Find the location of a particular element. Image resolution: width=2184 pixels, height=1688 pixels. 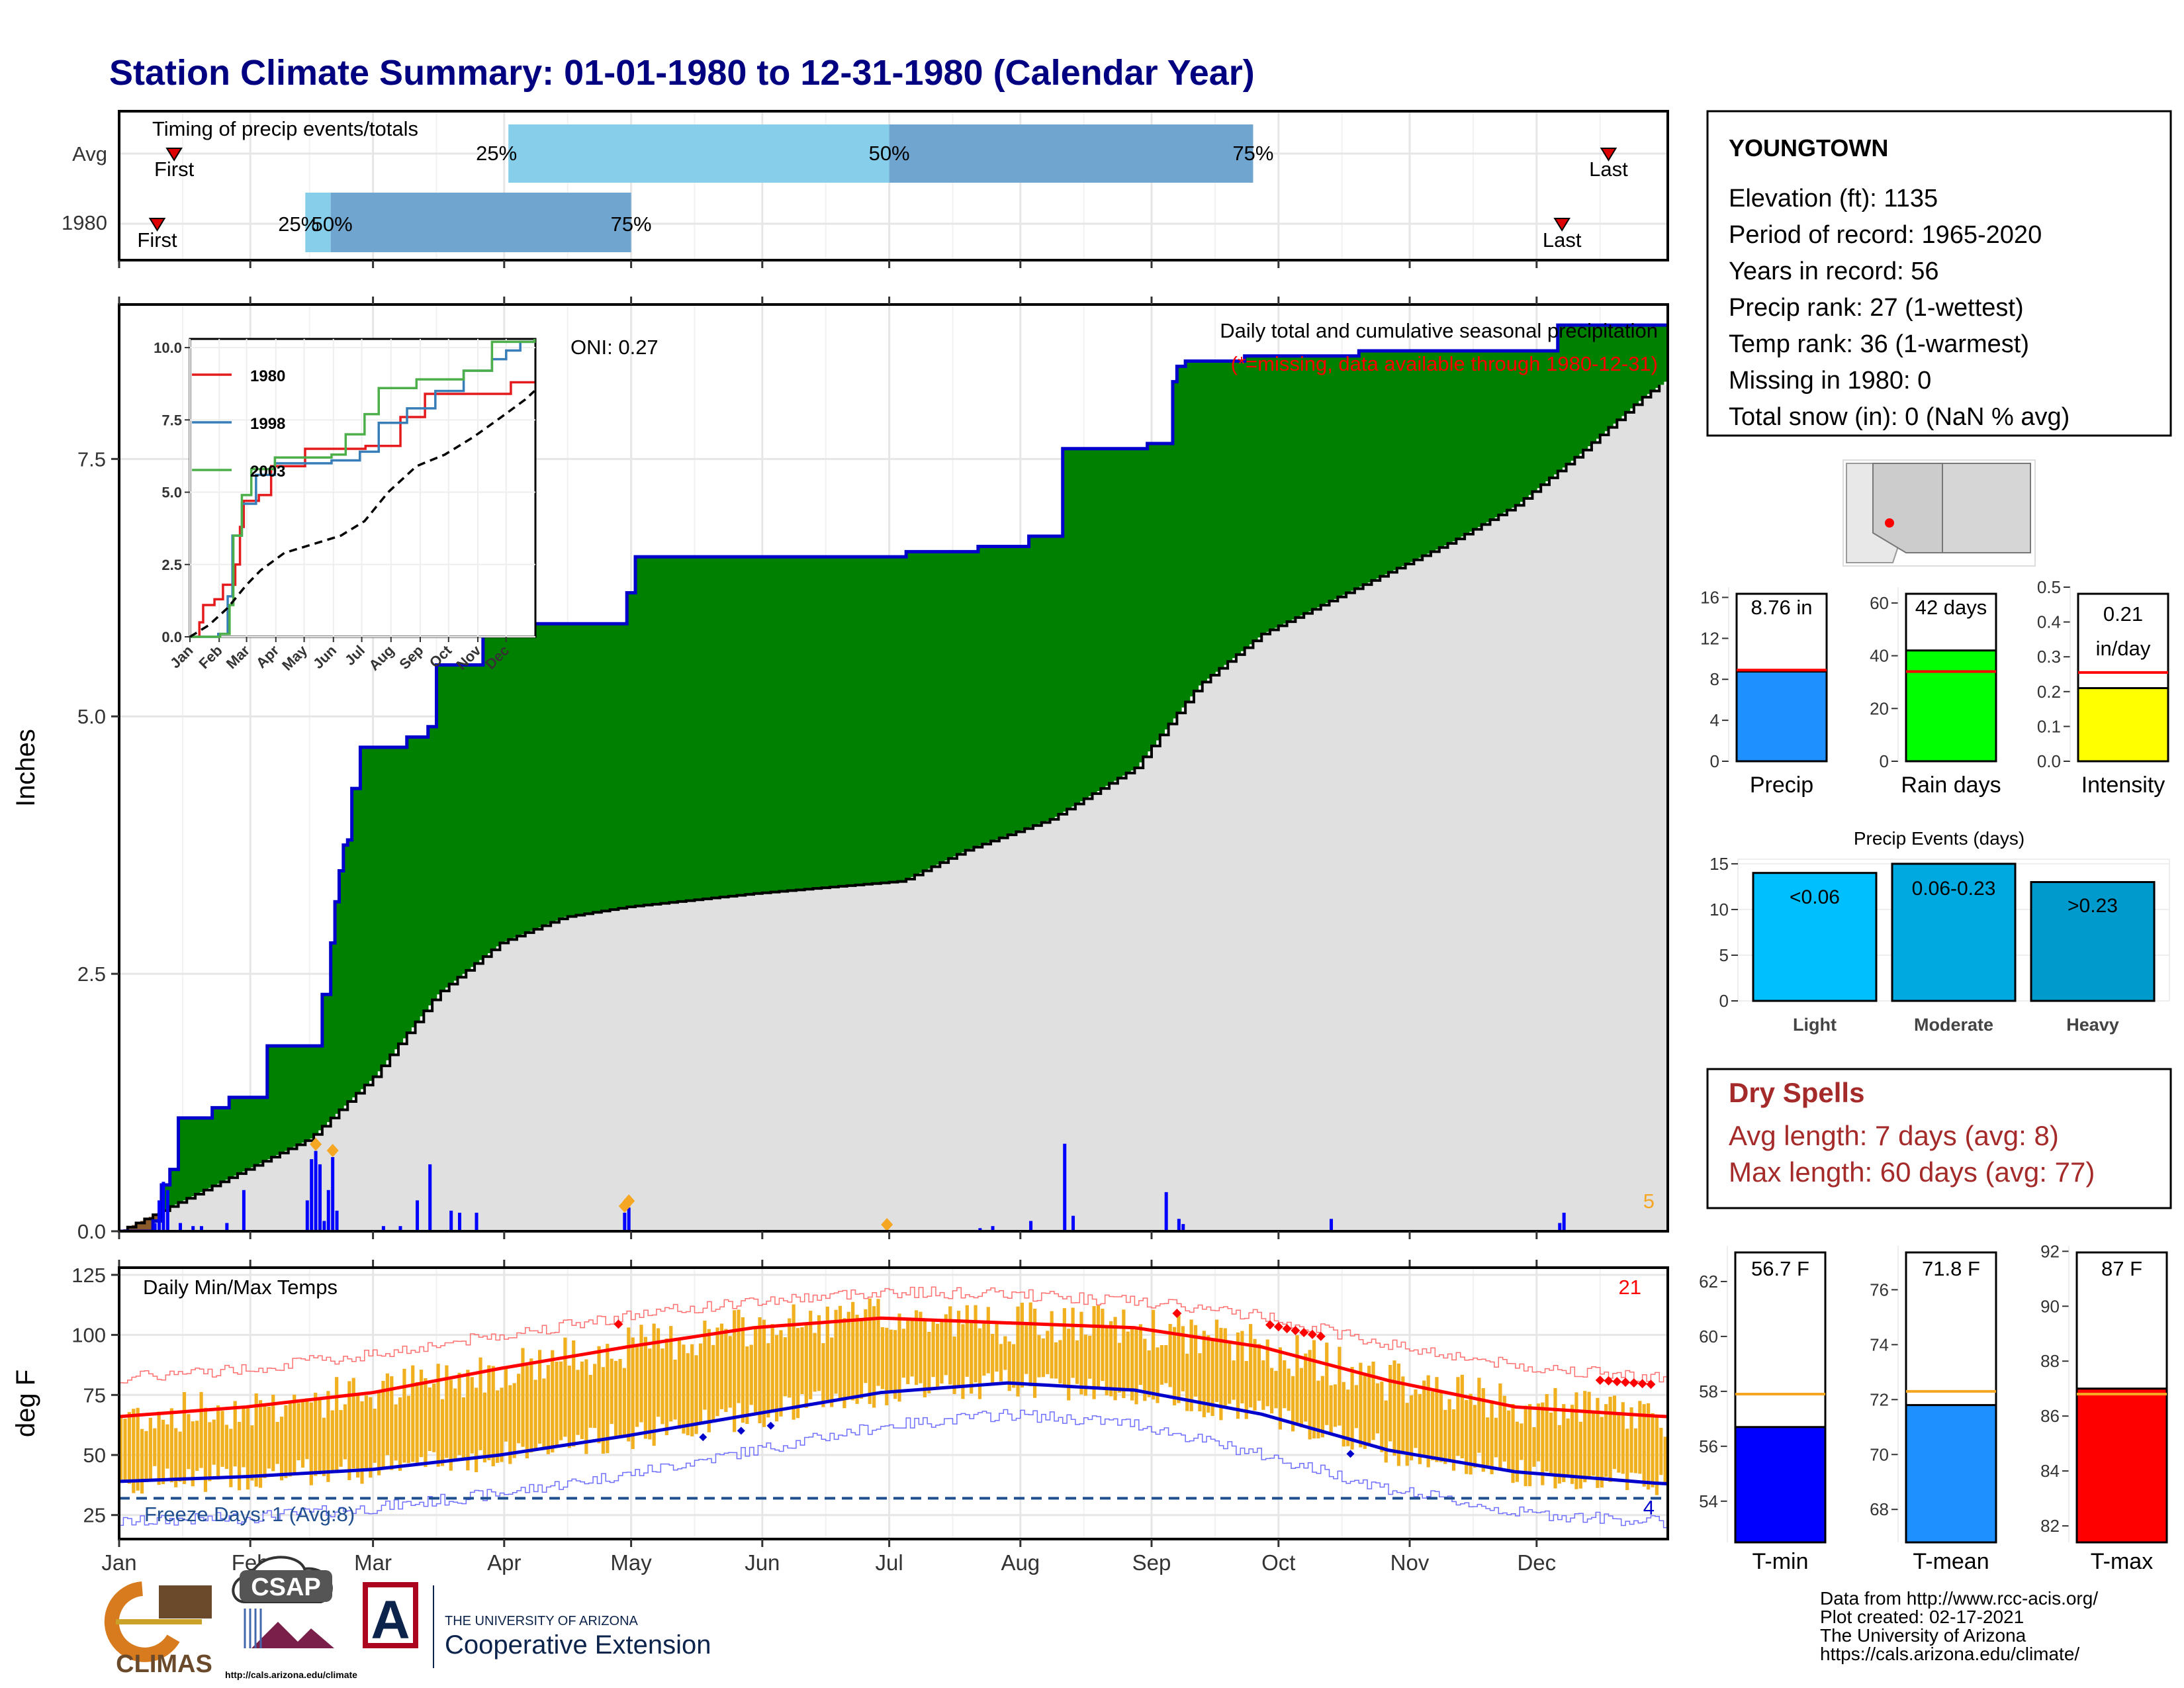

inset-legend-2003: 2003 is located at coordinates (267, 472).